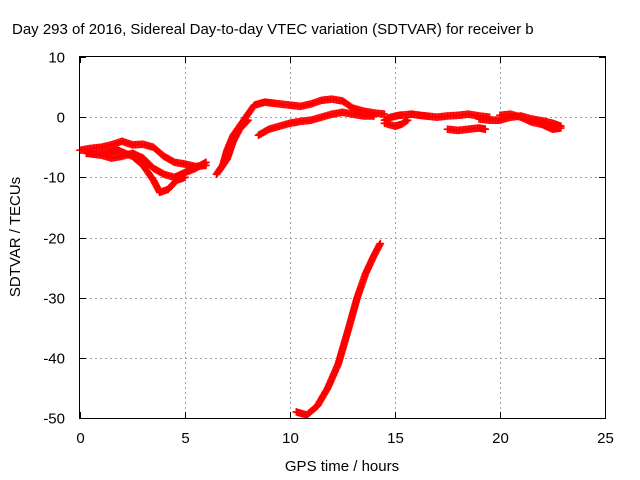  What do you see at coordinates (185, 438) in the screenshot?
I see `x-tick-label: 5` at bounding box center [185, 438].